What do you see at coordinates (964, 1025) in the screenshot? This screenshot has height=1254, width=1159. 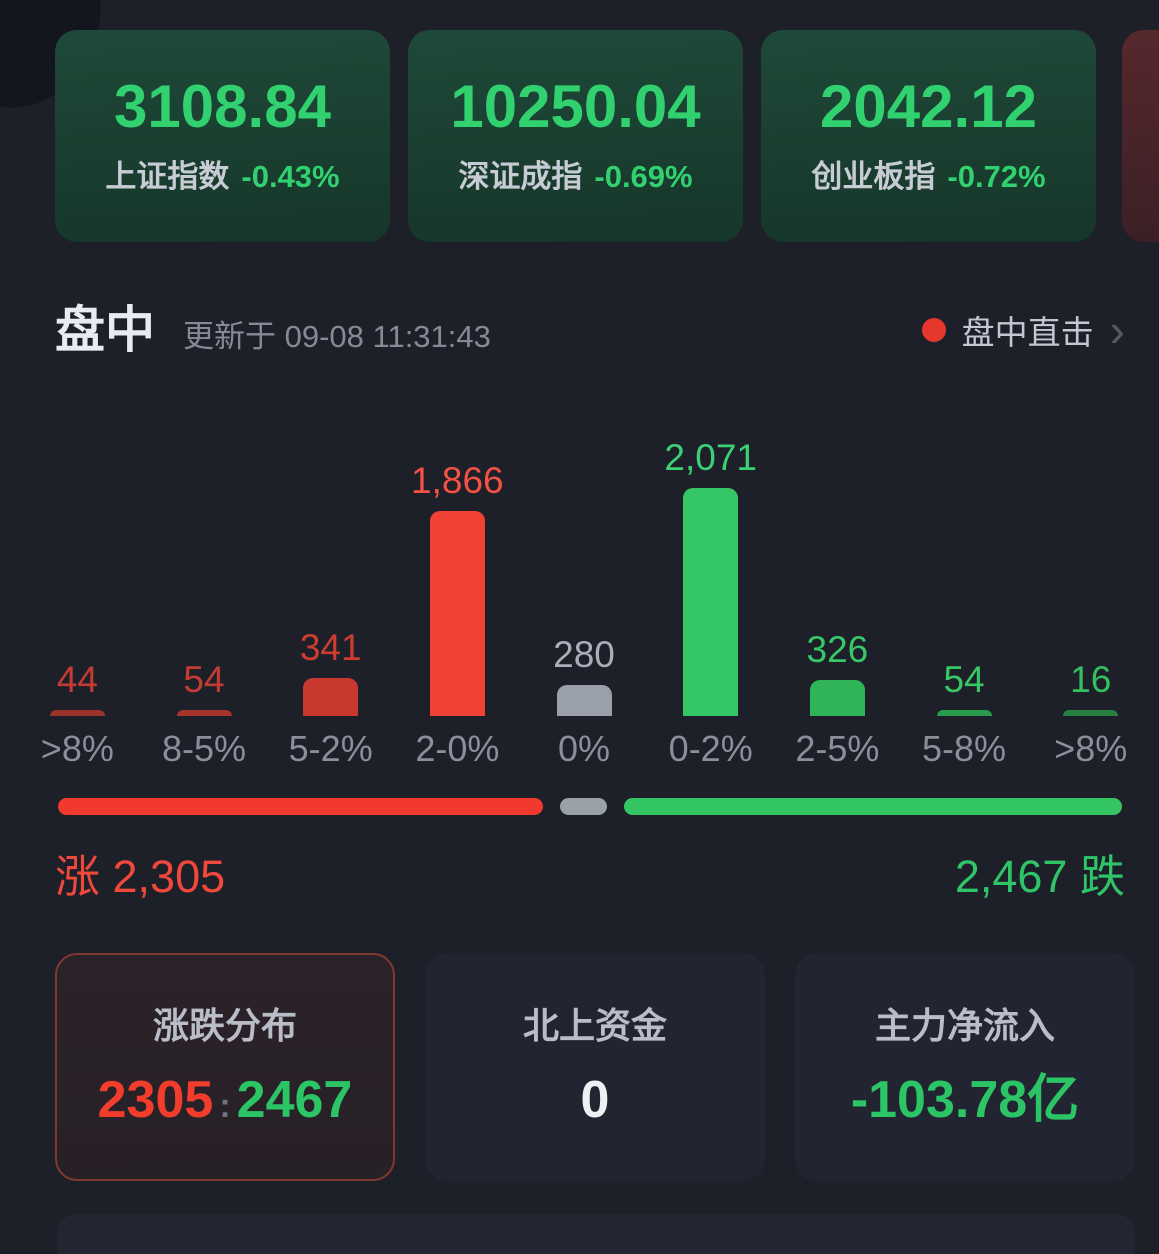 I see `card-title: 主力净流入` at bounding box center [964, 1025].